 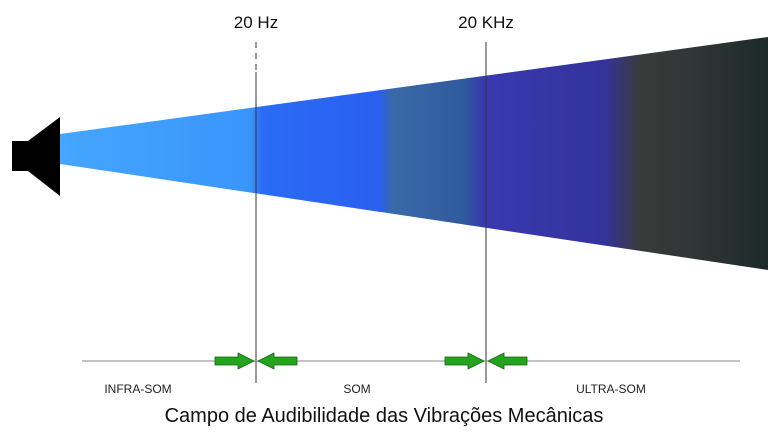 What do you see at coordinates (256, 22) in the screenshot?
I see `marker-20hz-label: 20 Hz` at bounding box center [256, 22].